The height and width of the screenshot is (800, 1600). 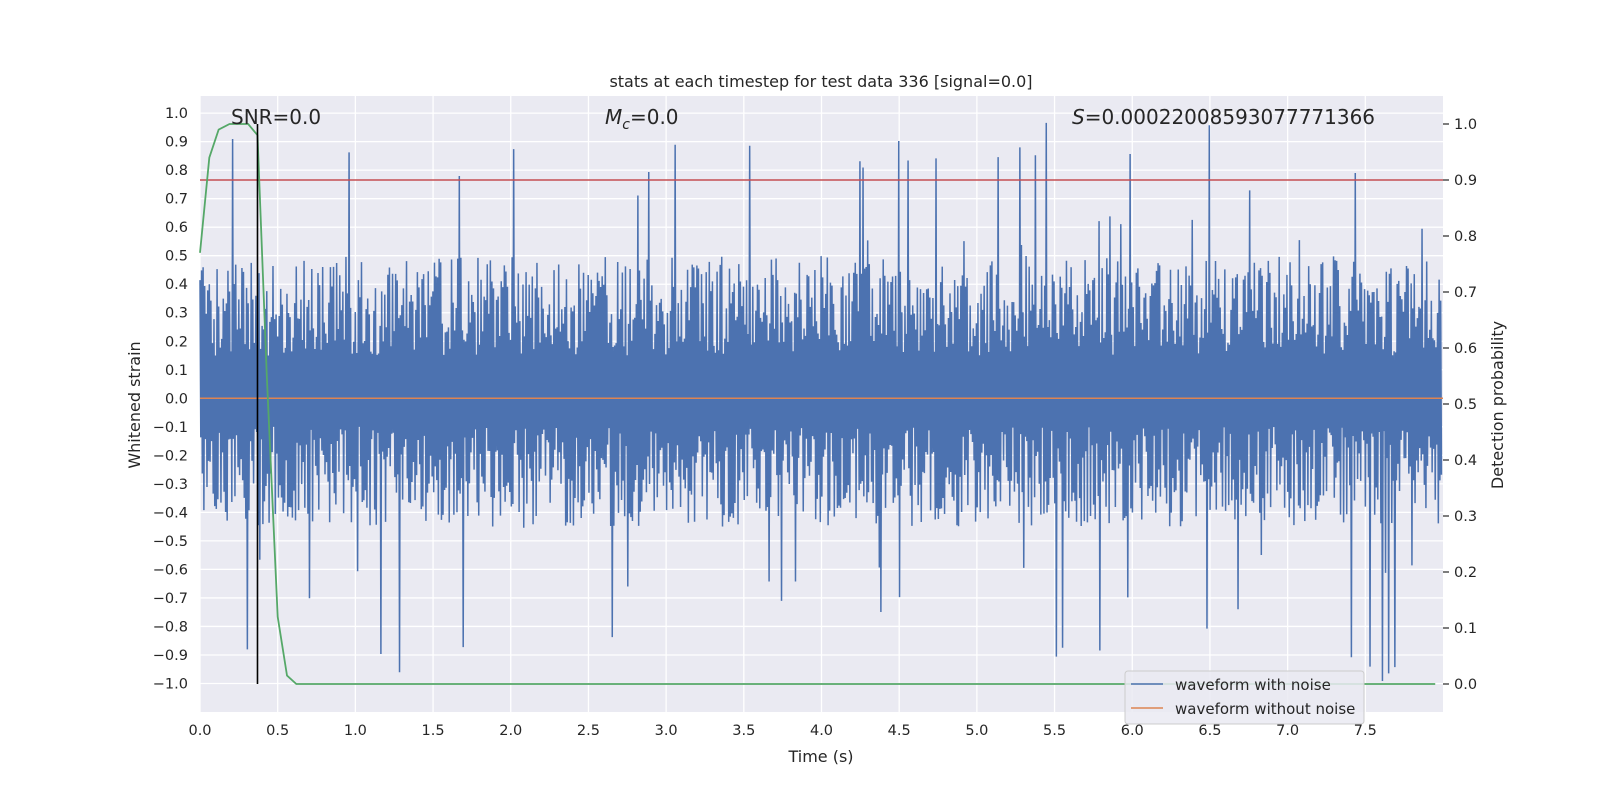 What do you see at coordinates (1465, 405) in the screenshot?
I see `y2-tick-label: 0.5` at bounding box center [1465, 405].